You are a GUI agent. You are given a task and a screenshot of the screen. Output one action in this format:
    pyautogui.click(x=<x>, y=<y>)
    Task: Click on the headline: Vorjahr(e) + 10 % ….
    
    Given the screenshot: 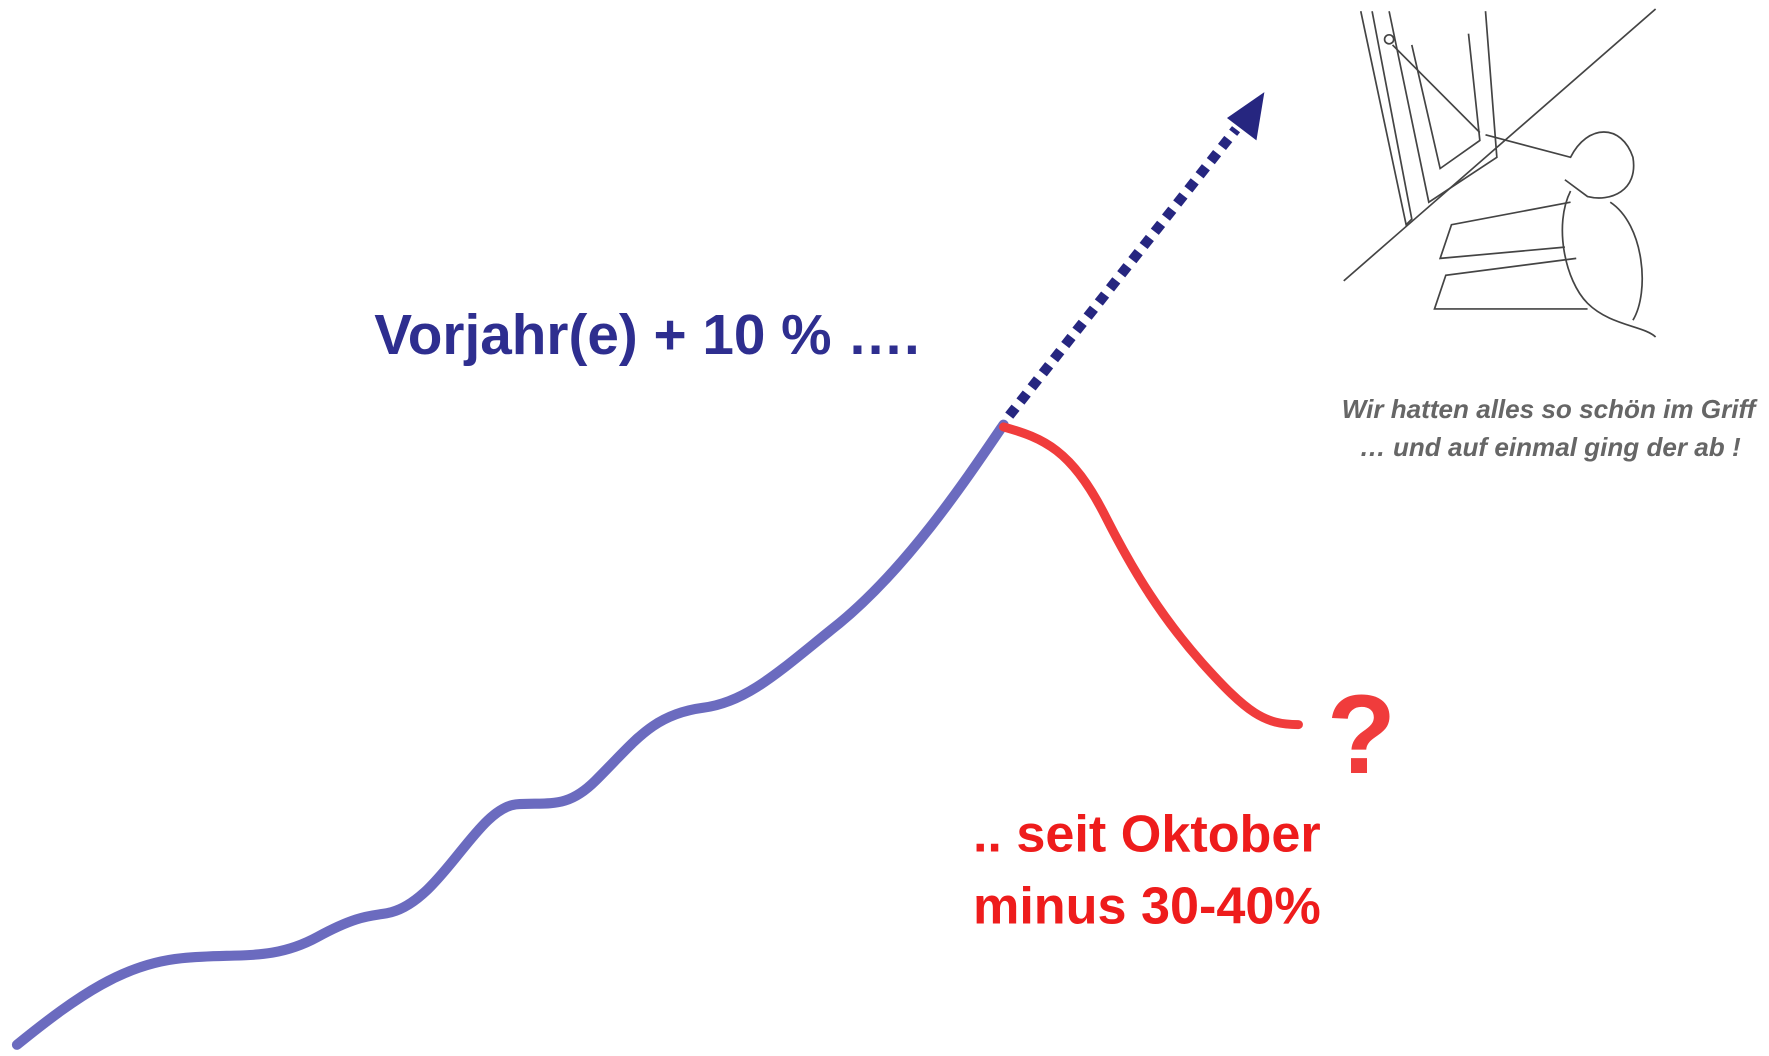 What is the action you would take?
    pyautogui.click(x=647, y=334)
    